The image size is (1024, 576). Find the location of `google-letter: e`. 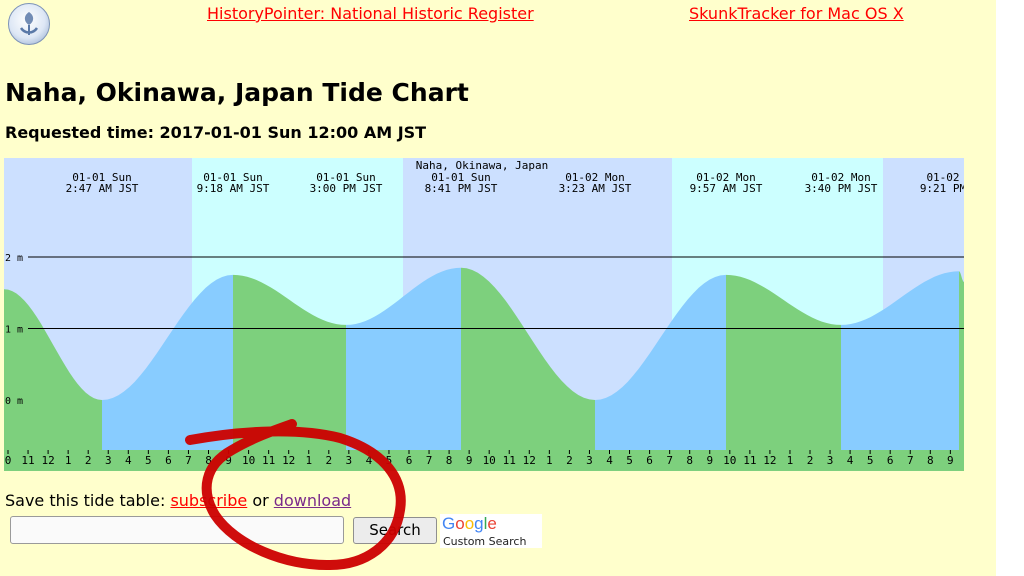

google-letter: e is located at coordinates (492, 523).